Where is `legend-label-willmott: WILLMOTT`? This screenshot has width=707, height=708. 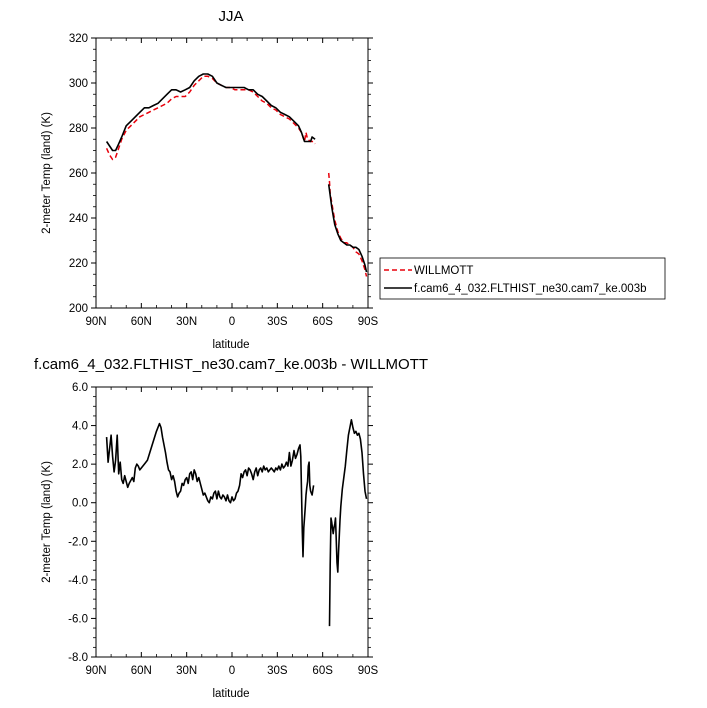 legend-label-willmott: WILLMOTT is located at coordinates (443, 271).